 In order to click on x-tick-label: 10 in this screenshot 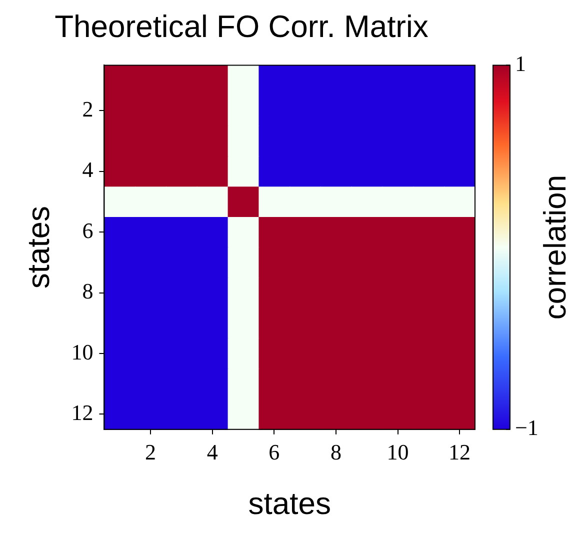, I will do `click(397, 451)`.